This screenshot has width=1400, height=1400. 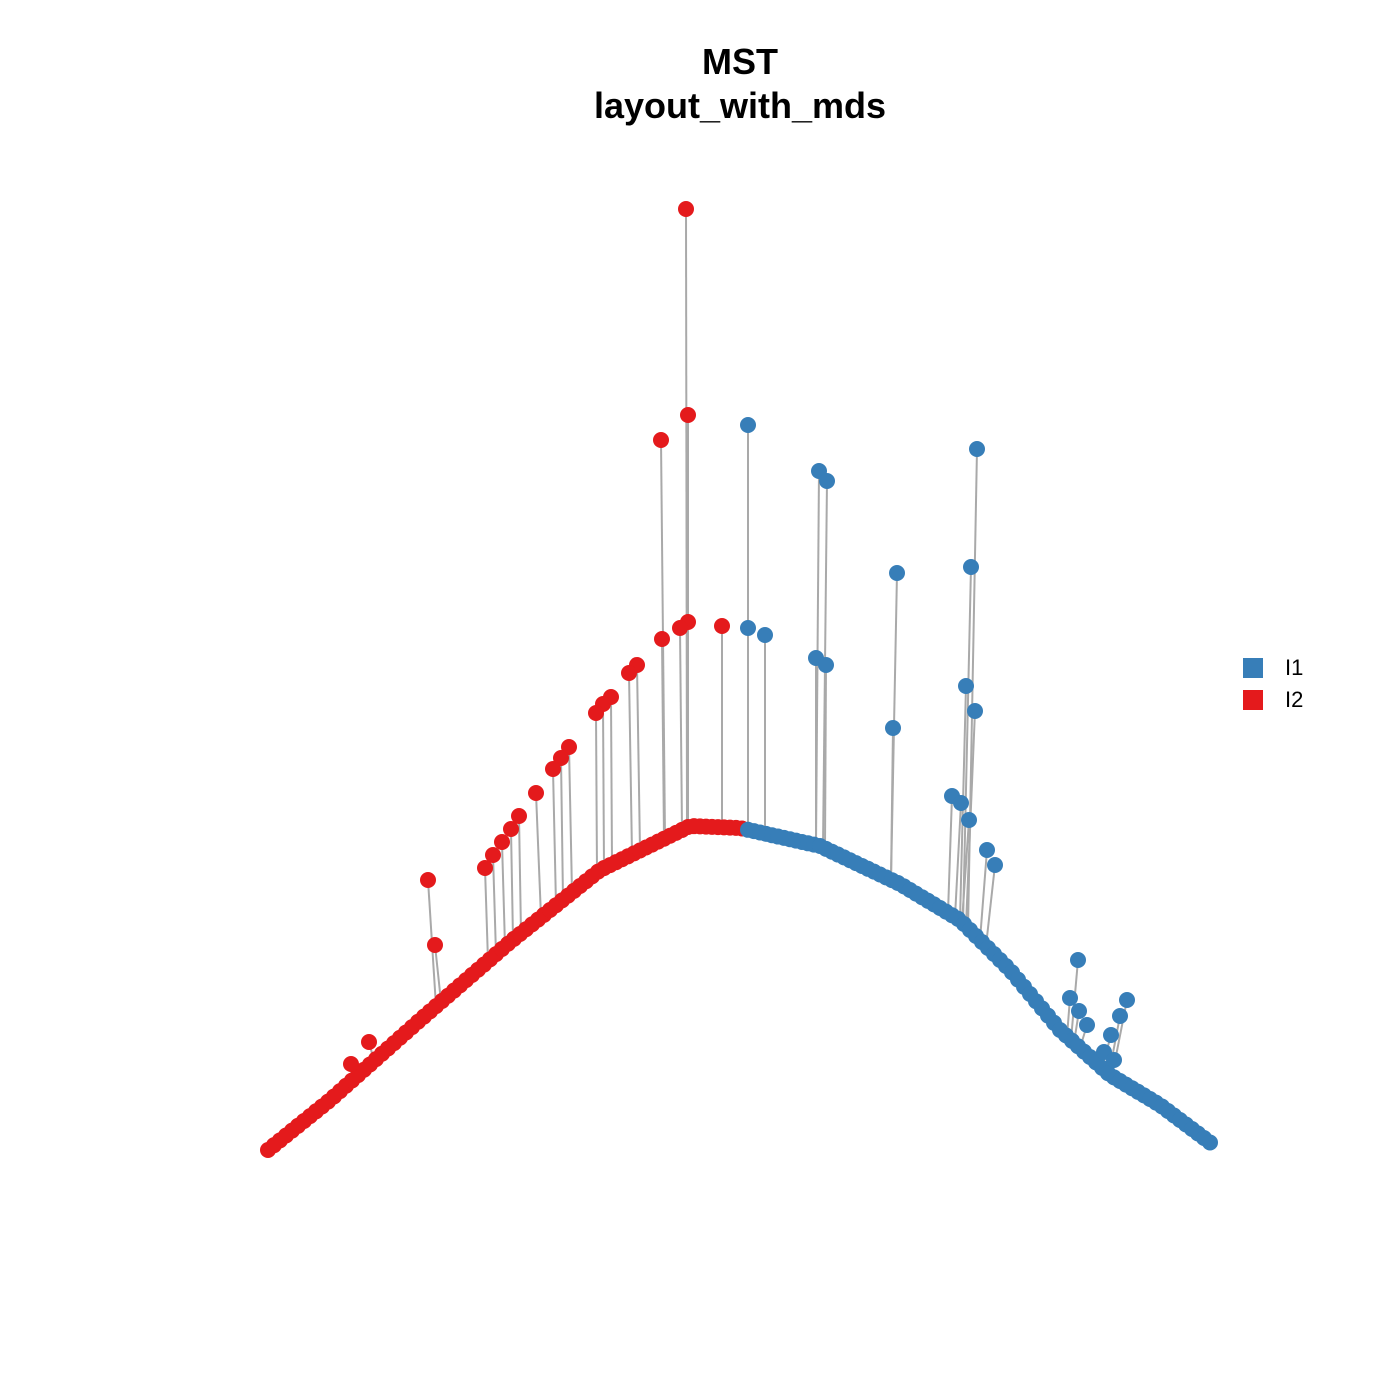 What do you see at coordinates (700, 84) in the screenshot?
I see `plot-title: MST layout_with_mds` at bounding box center [700, 84].